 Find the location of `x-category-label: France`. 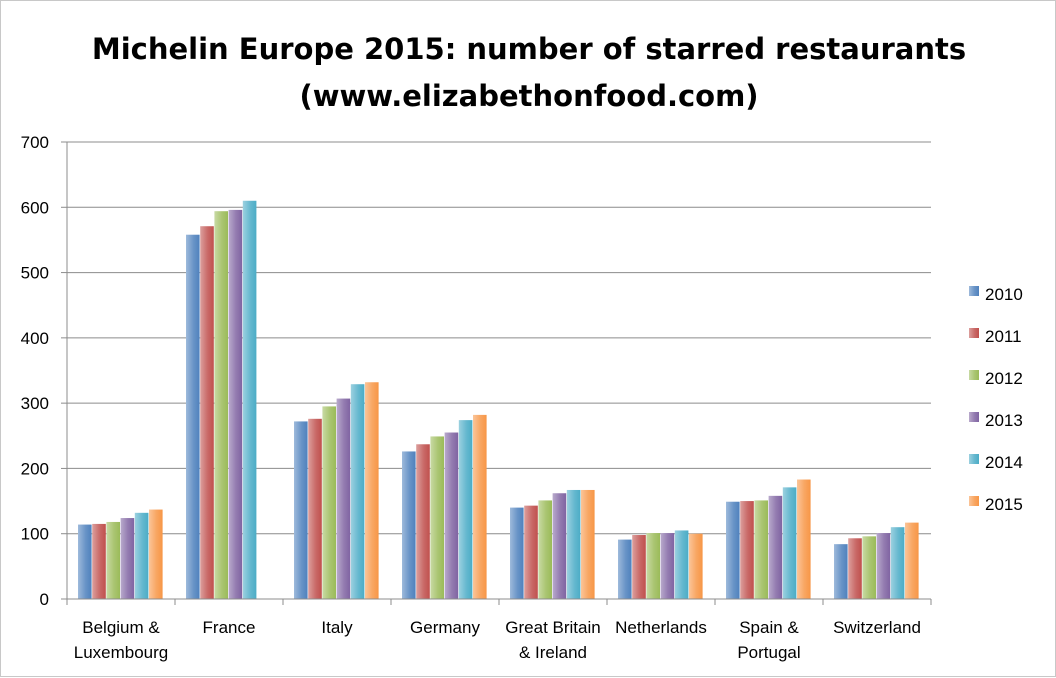

x-category-label: France is located at coordinates (229, 627).